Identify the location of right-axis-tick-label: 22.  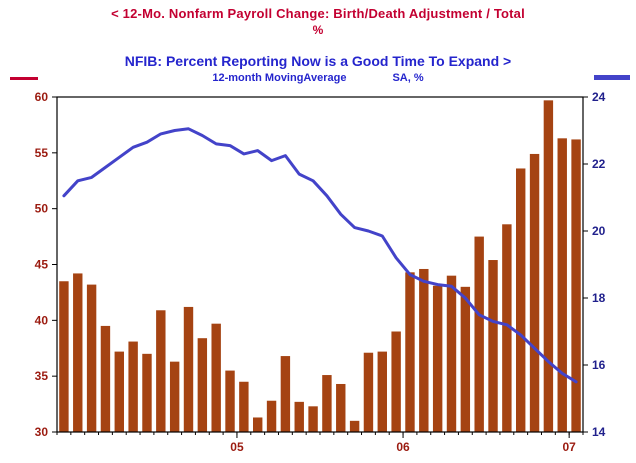
(599, 164).